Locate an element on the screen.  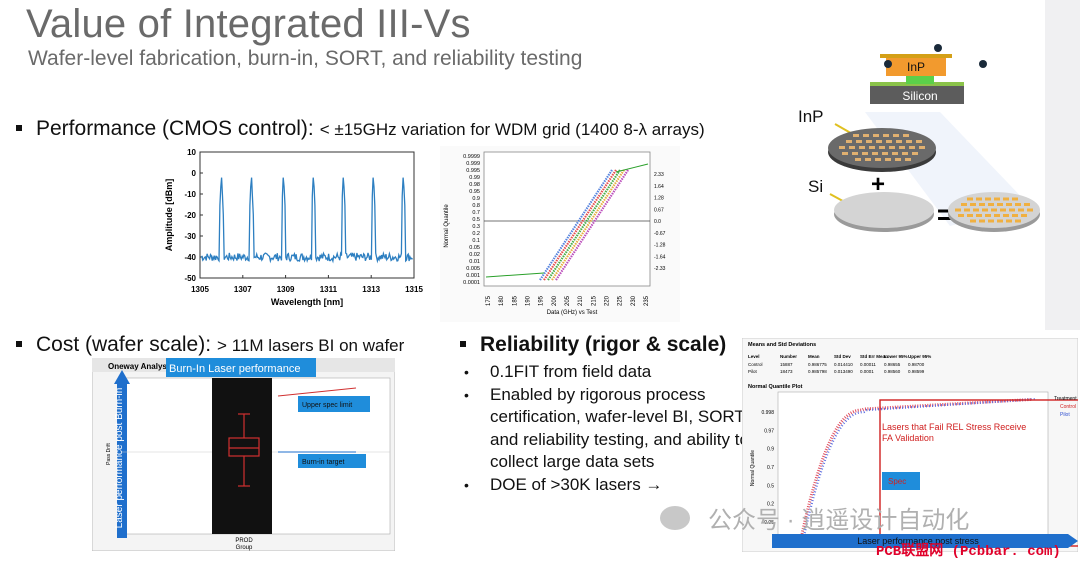
legend-item-control: Control is located at coordinates (1068, 407).